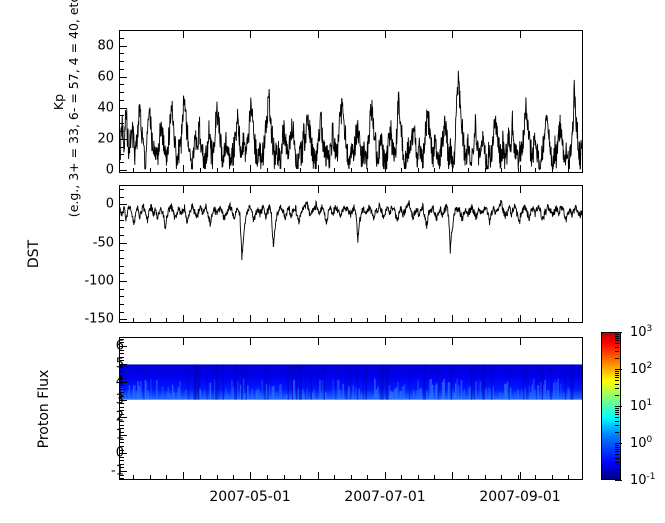 Image resolution: width=665 pixels, height=523 pixels. Describe the element at coordinates (351, 120) in the screenshot. I see `series-path` at that location.